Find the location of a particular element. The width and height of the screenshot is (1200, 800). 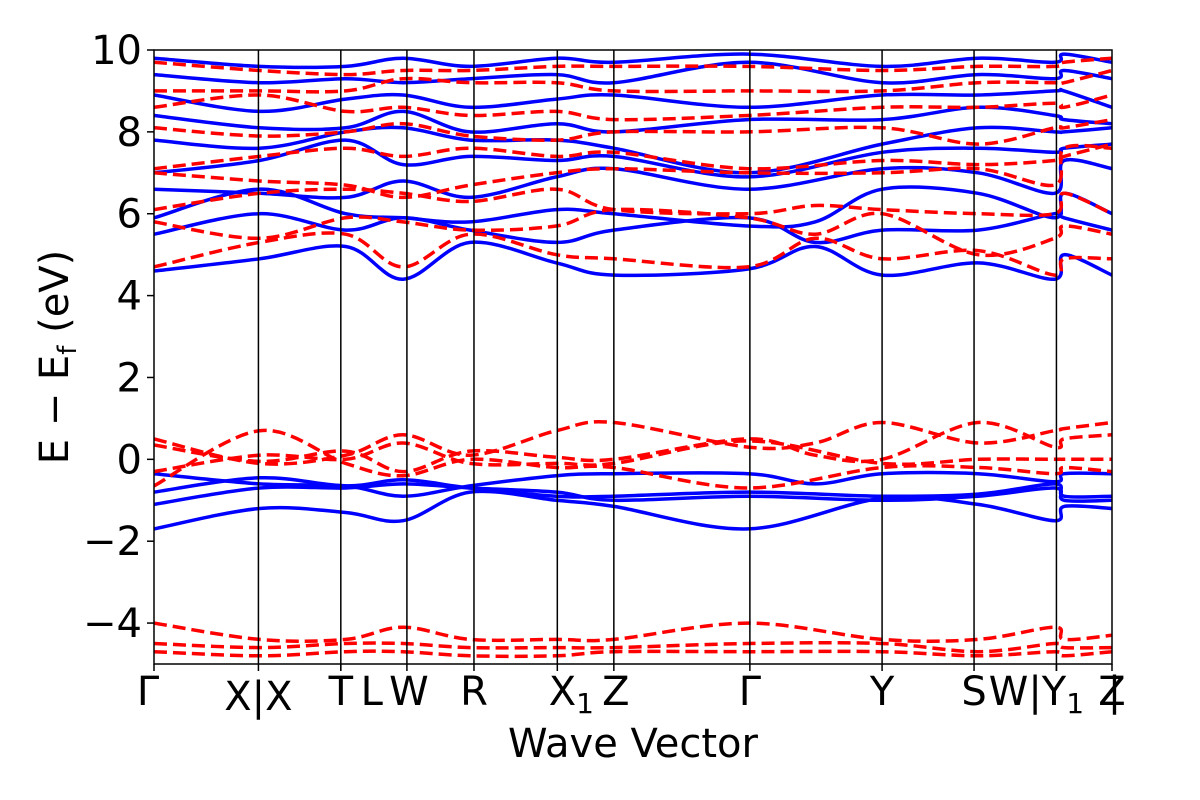

y-tick-label: 10 is located at coordinates (116, 51).